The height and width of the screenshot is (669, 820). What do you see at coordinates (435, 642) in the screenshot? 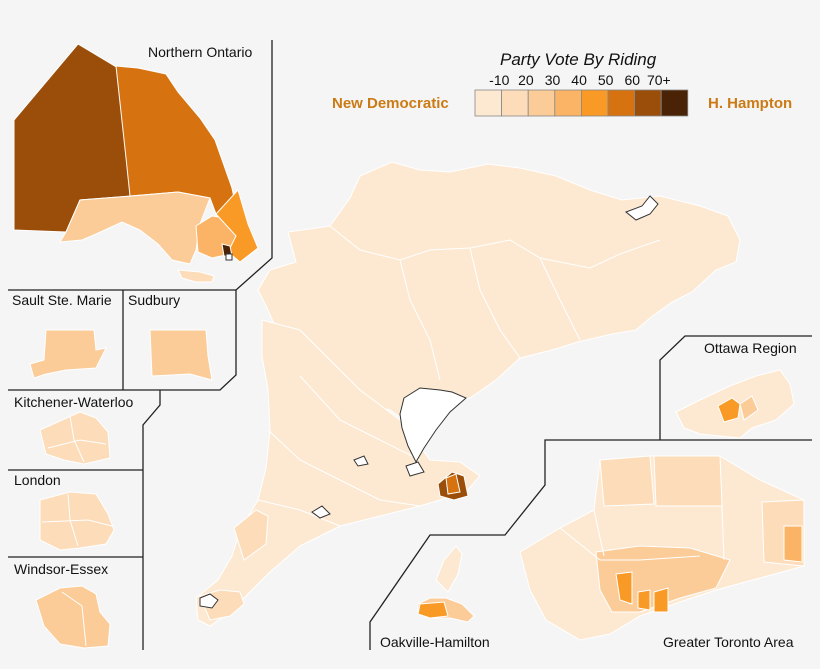
I see `inset-label-oakville: Oakville-Hamilton` at bounding box center [435, 642].